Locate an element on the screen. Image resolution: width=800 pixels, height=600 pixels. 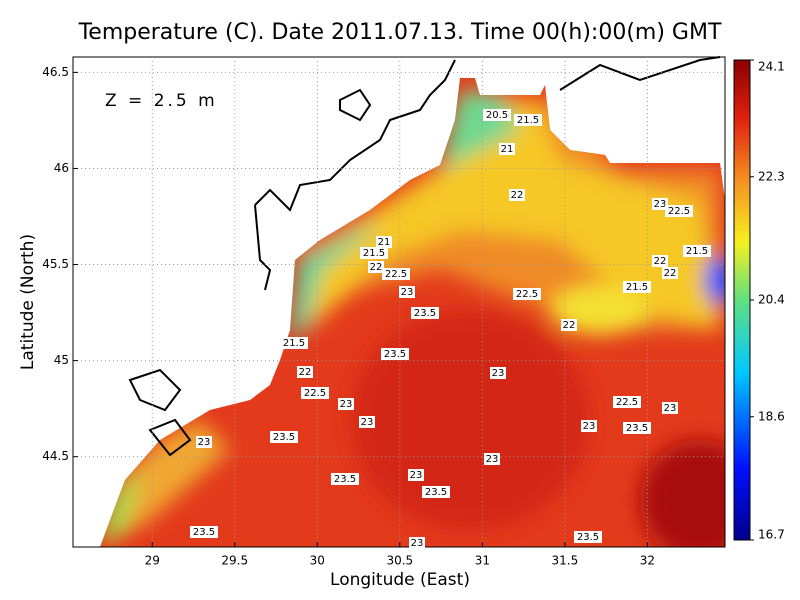
x-tick-label: 32 is located at coordinates (647, 561).